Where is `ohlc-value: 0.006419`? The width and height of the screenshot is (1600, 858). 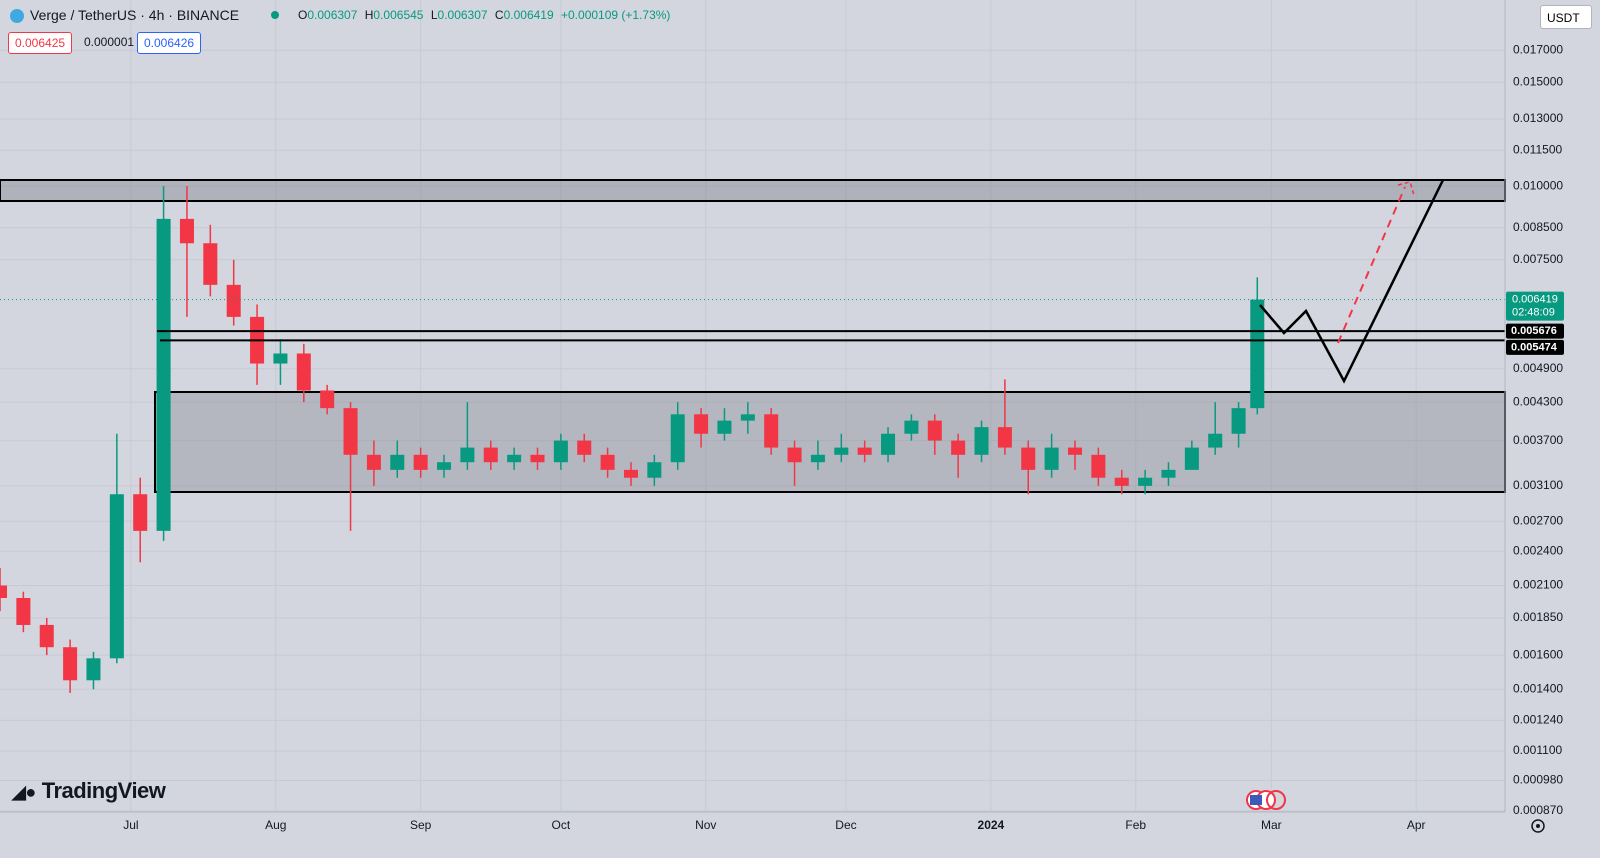 ohlc-value: 0.006419 is located at coordinates (528, 15).